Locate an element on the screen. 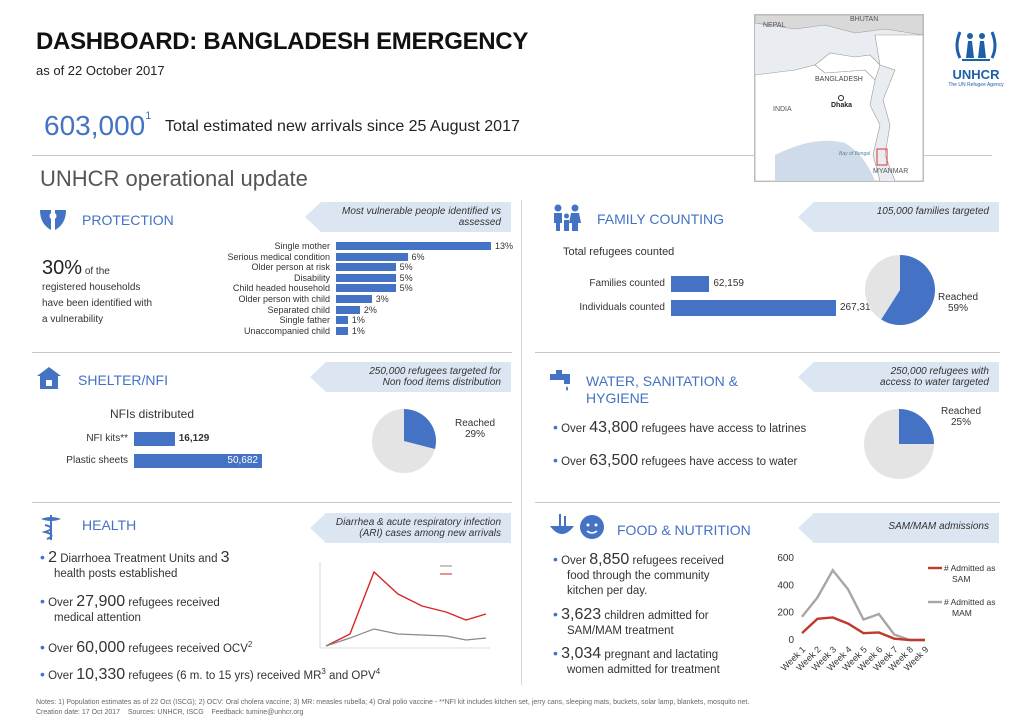 The height and width of the screenshot is (724, 1024). map-label-bay: Bay of Bengal is located at coordinates (855, 154).